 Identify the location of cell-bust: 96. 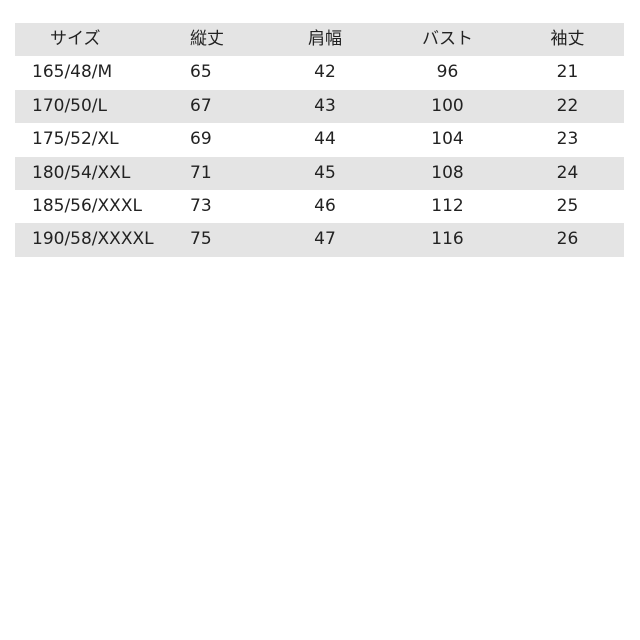
(447, 72).